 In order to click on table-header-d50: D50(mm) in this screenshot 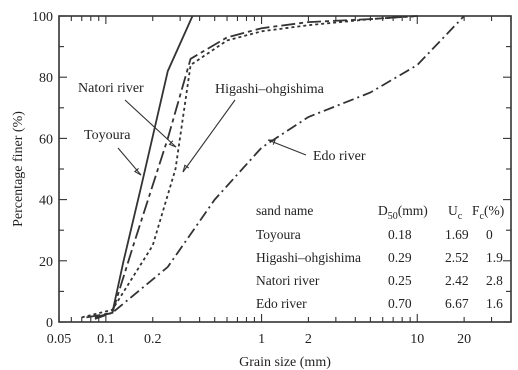, I will do `click(403, 212)`.